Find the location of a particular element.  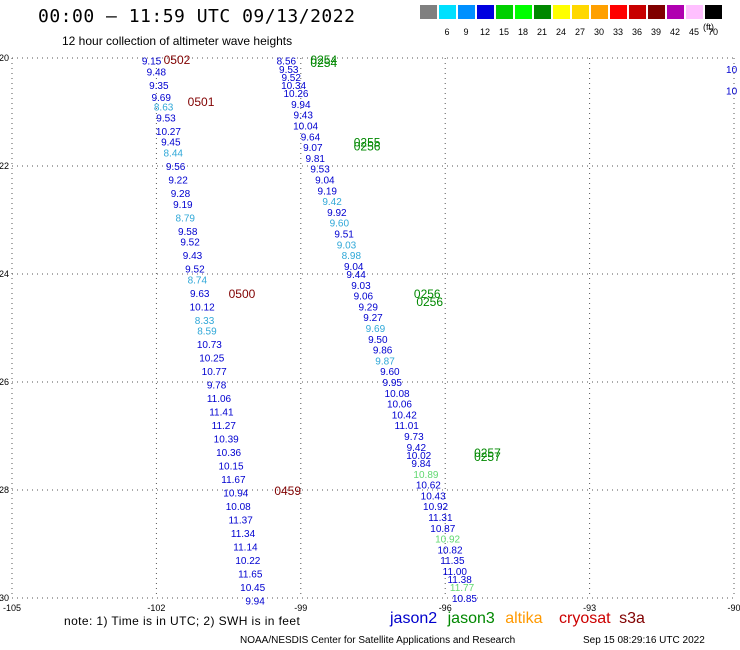

swh-data-label: 9.42 is located at coordinates (417, 448).